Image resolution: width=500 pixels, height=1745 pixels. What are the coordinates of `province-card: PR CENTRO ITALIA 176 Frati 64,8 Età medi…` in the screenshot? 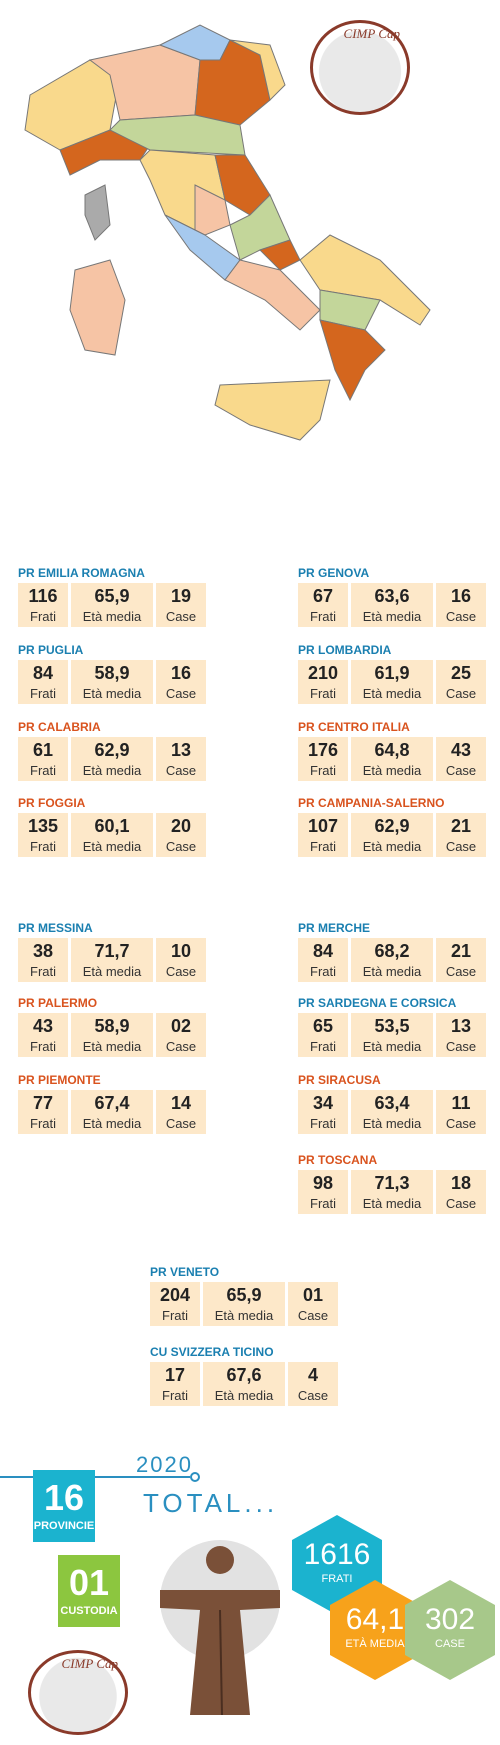 It's located at (393, 749).